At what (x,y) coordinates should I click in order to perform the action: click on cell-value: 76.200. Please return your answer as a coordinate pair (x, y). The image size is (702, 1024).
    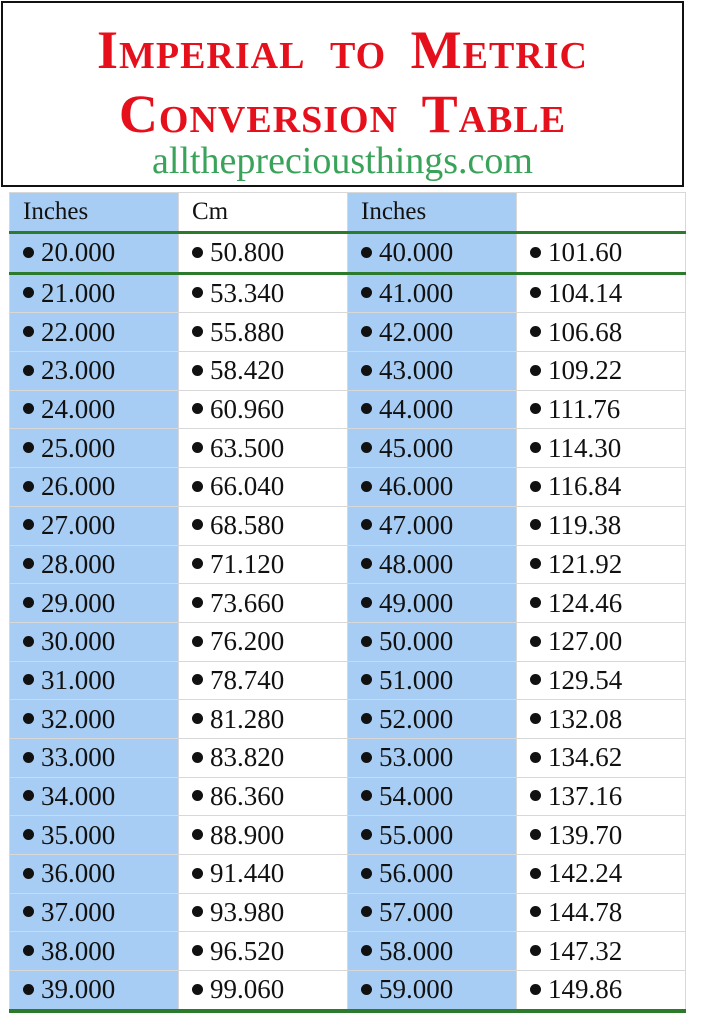
    Looking at the image, I should click on (247, 641).